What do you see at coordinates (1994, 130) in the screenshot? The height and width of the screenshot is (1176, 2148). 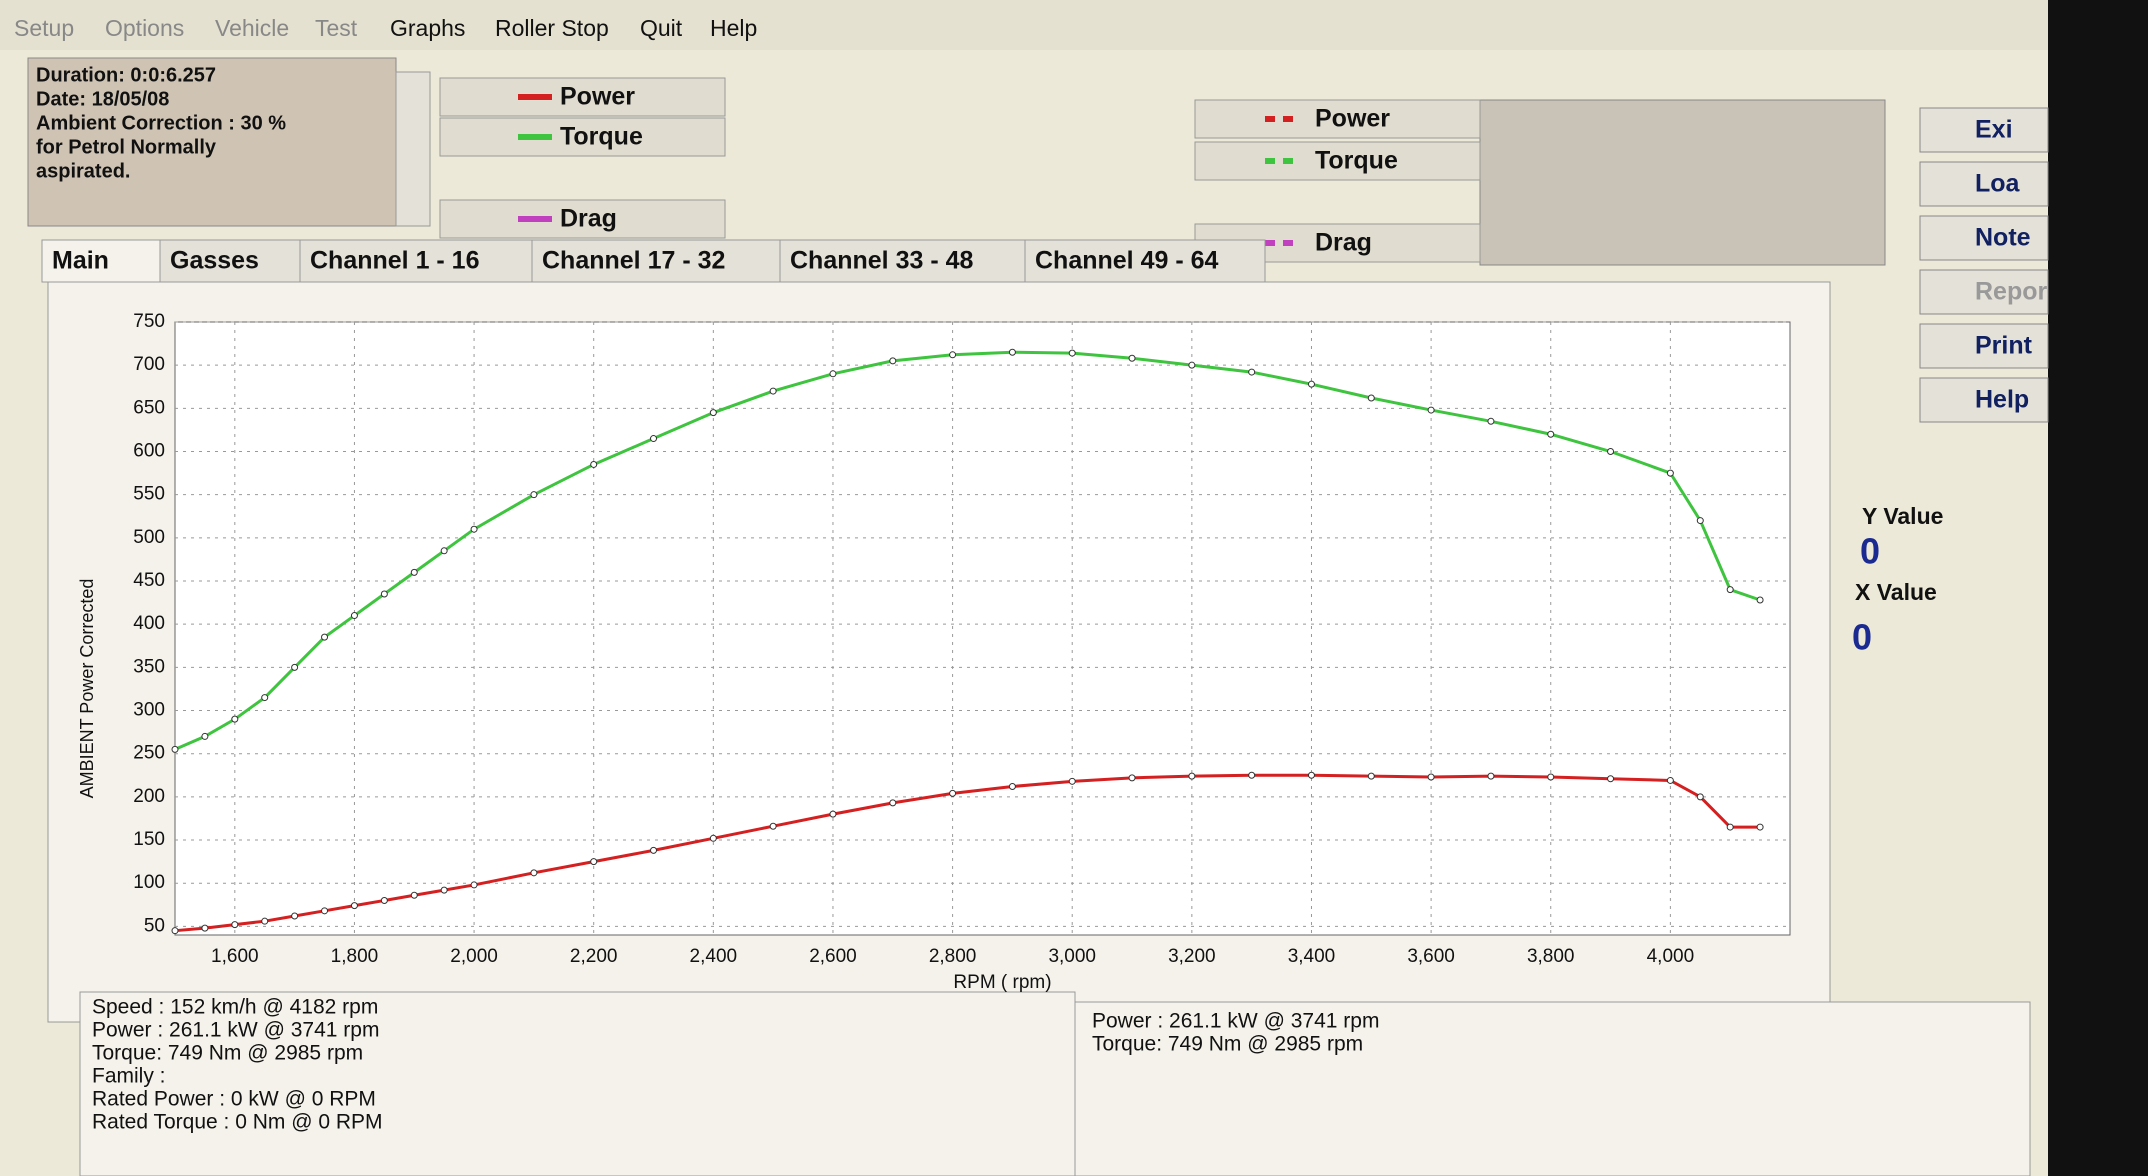 I see `side-button-label: Exi` at bounding box center [1994, 130].